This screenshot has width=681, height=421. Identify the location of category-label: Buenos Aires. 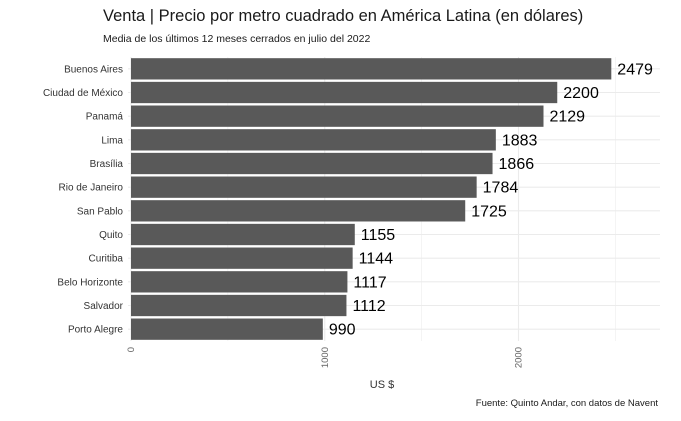
(93, 69).